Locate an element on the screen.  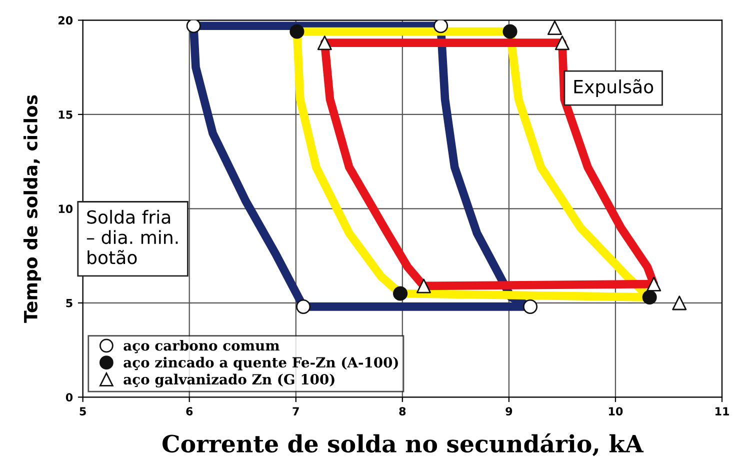
x-tick-label: 7 is located at coordinates (295, 411).